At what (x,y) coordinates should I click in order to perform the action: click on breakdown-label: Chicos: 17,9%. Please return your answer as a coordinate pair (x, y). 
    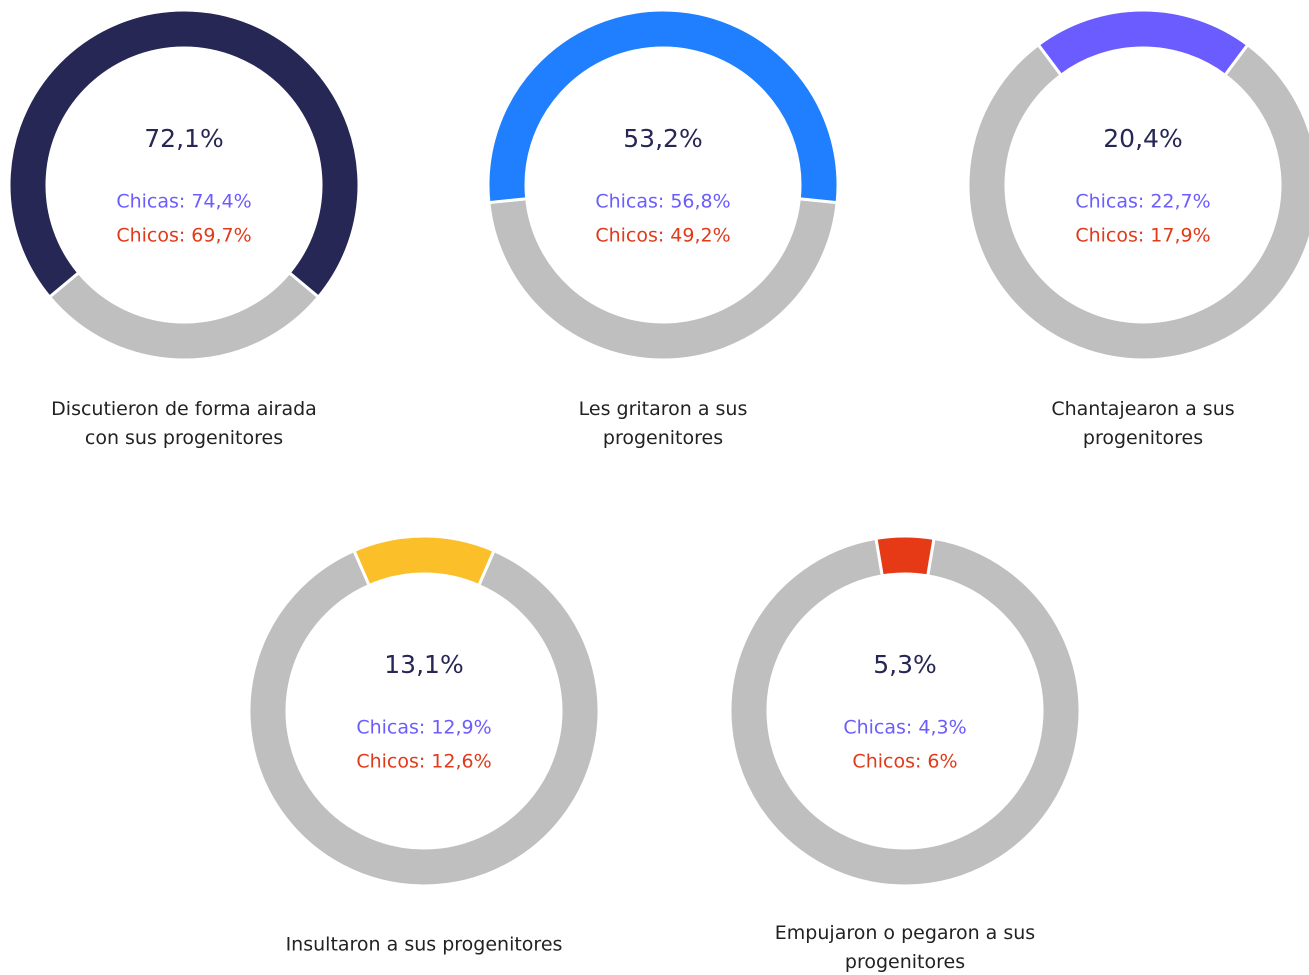
    Looking at the image, I should click on (1142, 236).